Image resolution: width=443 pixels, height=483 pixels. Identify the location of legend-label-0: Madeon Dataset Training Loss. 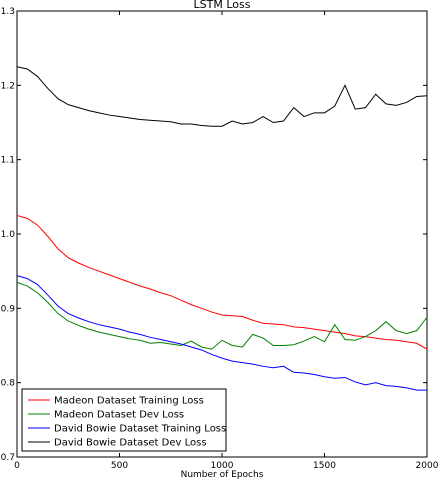
(129, 401).